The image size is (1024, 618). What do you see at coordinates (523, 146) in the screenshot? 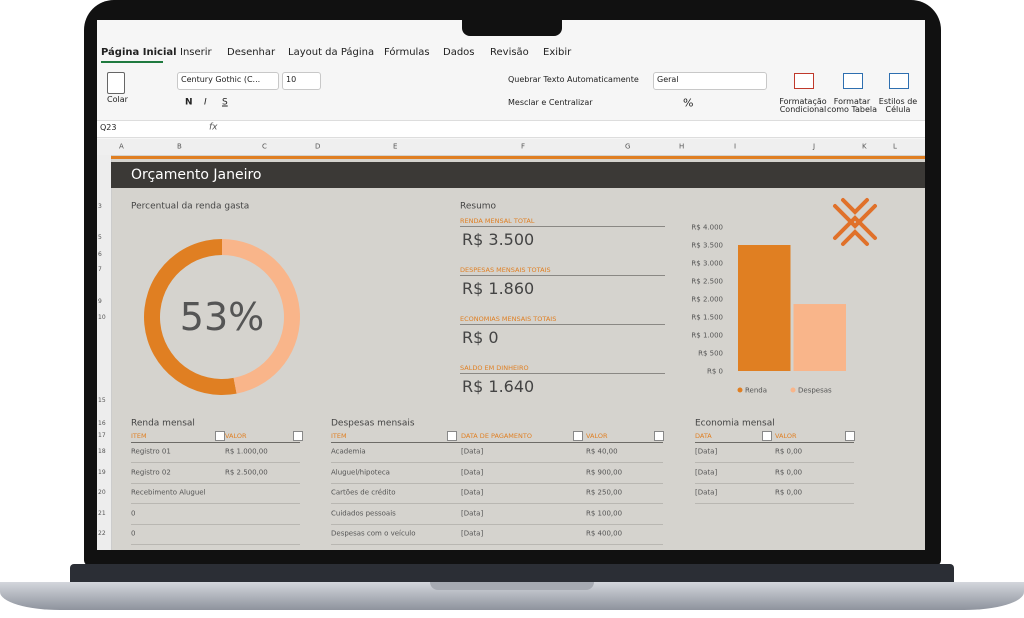
I see `column-header: F` at bounding box center [523, 146].